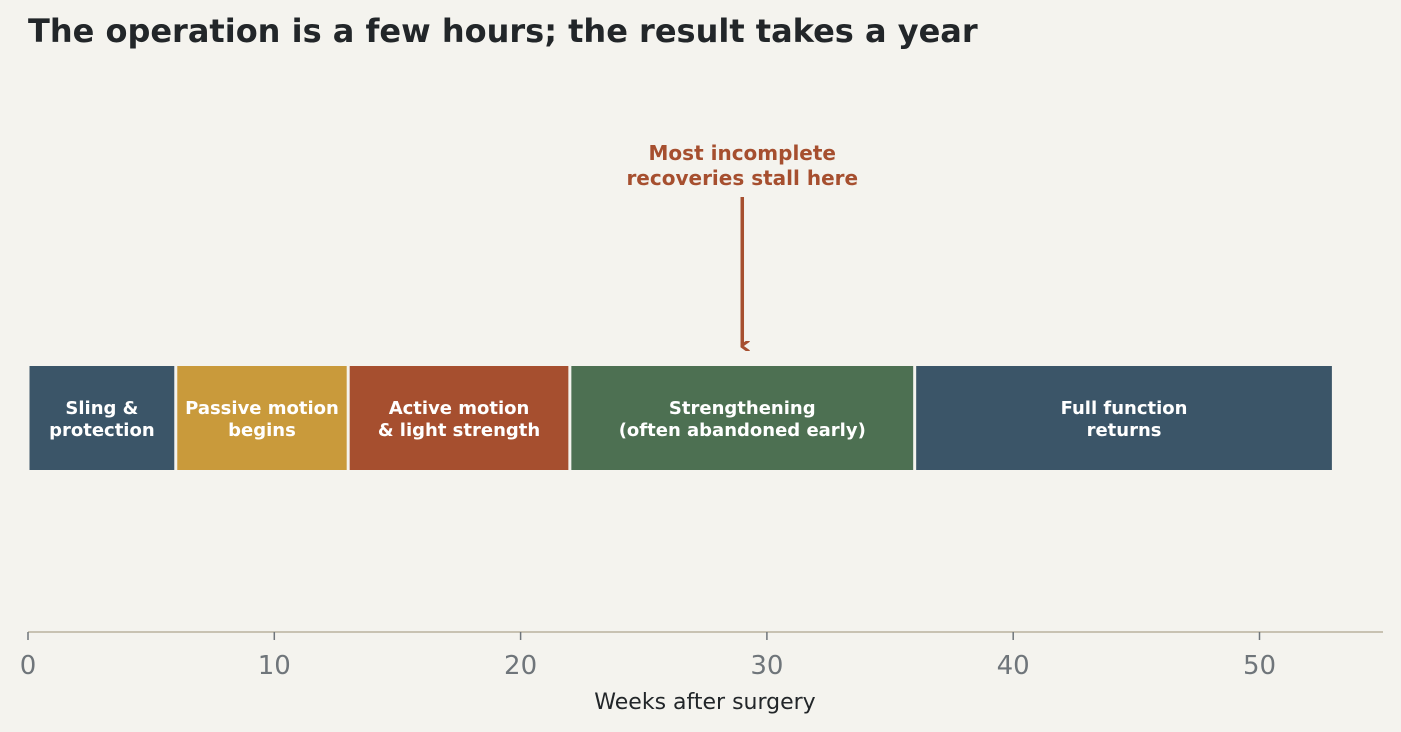 This screenshot has height=732, width=1401. What do you see at coordinates (704, 702) in the screenshot?
I see `x-axis-label: Weeks after surgery` at bounding box center [704, 702].